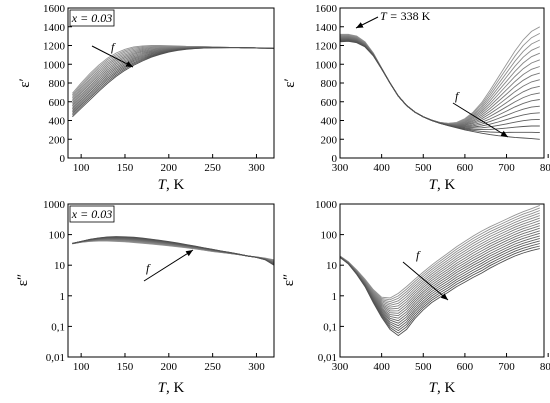 The height and width of the screenshot is (403, 550). I want to click on y-tick-label: 0, so click(63, 159).